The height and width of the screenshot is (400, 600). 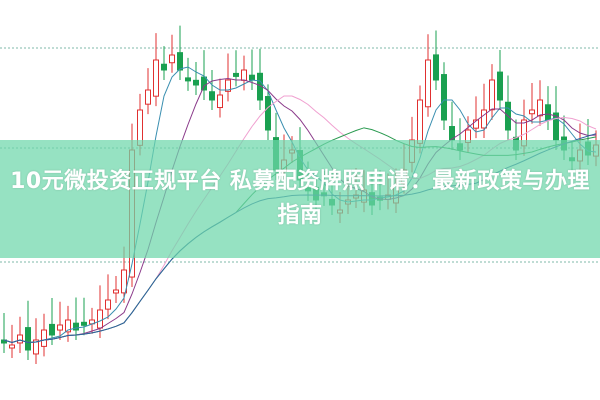 I want to click on article-title: 10元微投资正规平台 私募配资牌照申请：最新政策与办理指南, so click(x=300, y=198).